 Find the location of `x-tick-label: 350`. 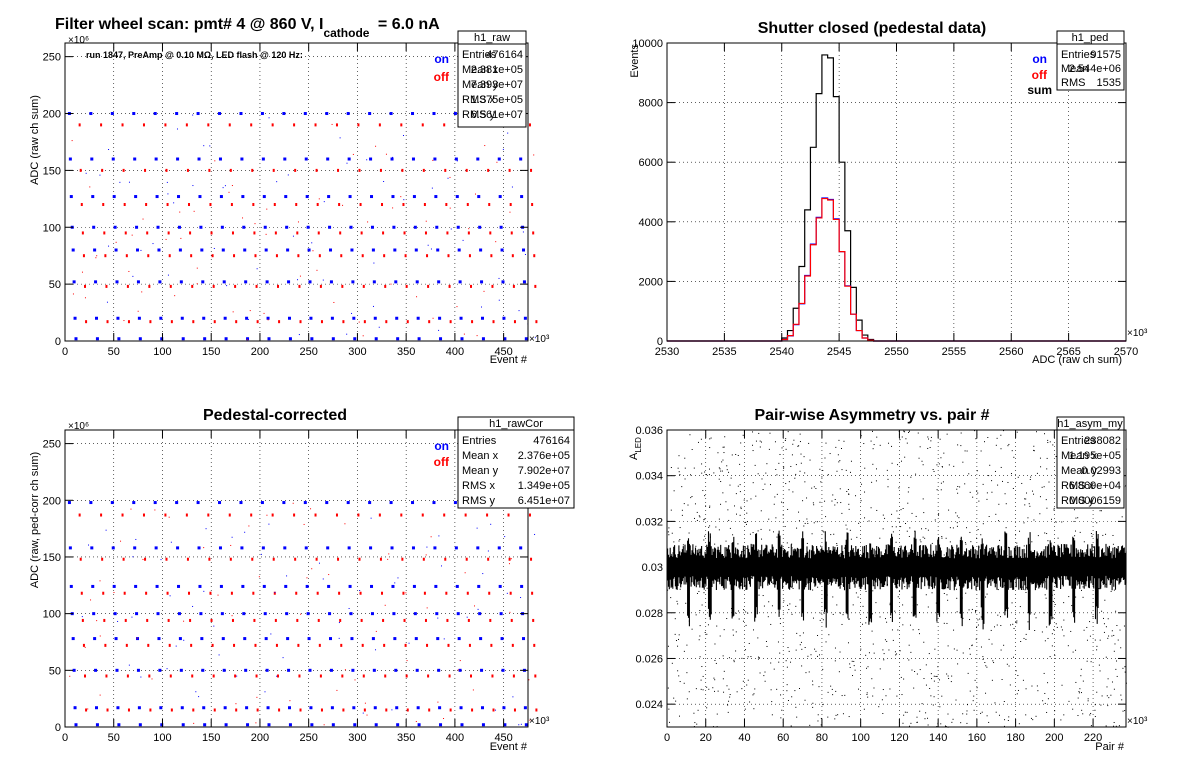

x-tick-label: 350 is located at coordinates (406, 352).